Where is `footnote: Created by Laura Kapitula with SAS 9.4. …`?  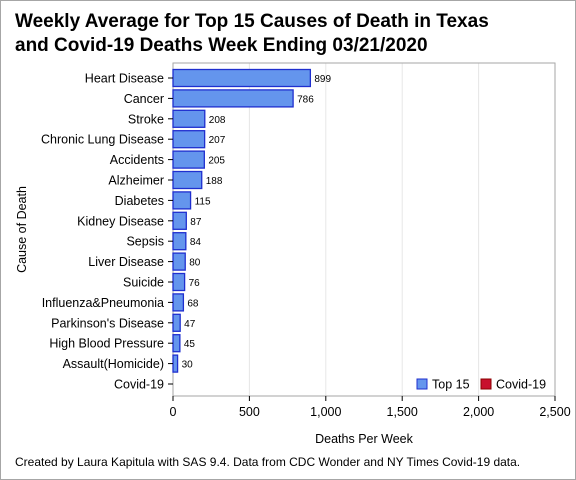 footnote: Created by Laura Kapitula with SAS 9.4. … is located at coordinates (268, 462).